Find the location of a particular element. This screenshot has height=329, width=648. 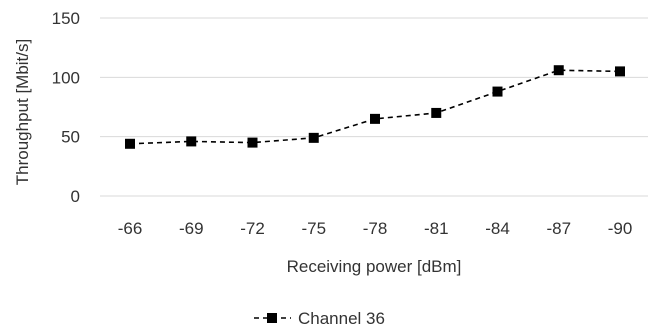

x-tick-label: -90 is located at coordinates (620, 228).